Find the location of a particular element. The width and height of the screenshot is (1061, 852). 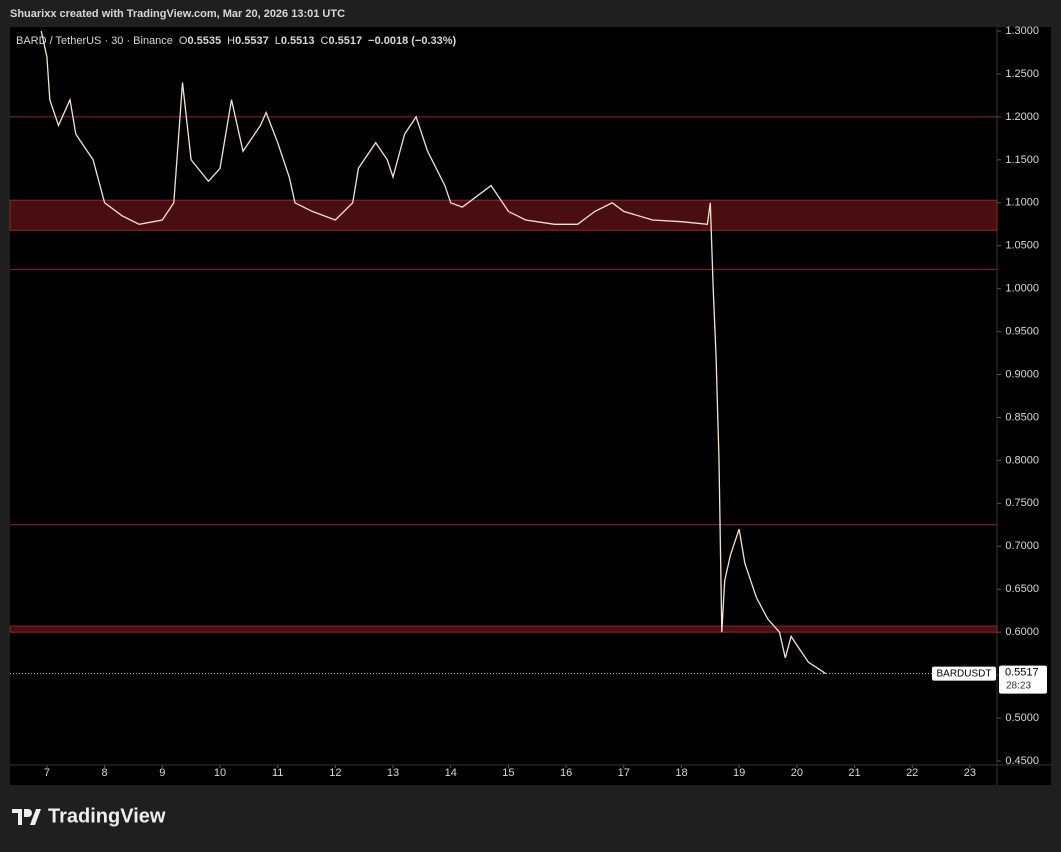

y-tick-label: 0.5000 is located at coordinates (1022, 718).